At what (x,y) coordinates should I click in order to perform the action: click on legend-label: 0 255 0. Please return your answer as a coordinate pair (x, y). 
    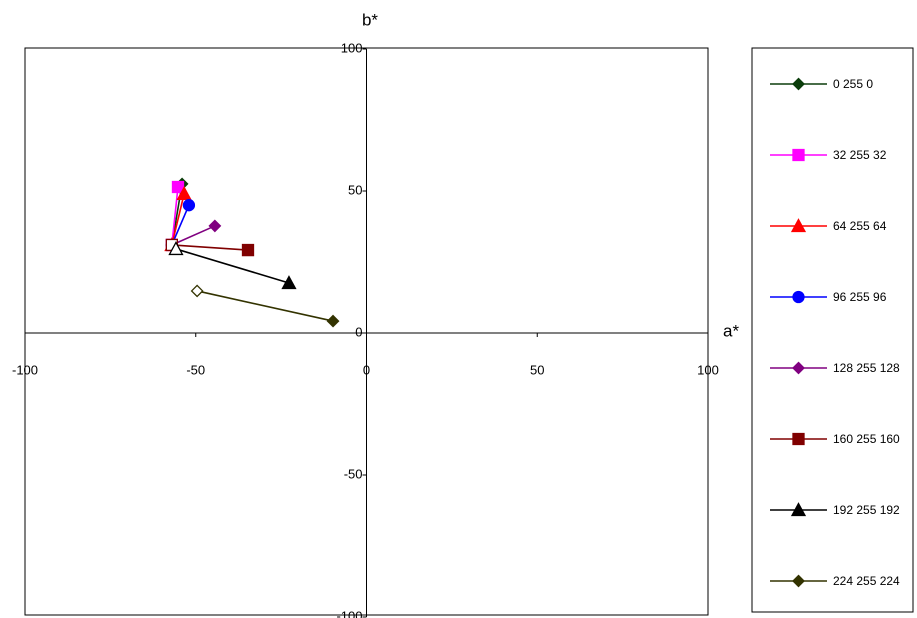
    Looking at the image, I should click on (853, 84).